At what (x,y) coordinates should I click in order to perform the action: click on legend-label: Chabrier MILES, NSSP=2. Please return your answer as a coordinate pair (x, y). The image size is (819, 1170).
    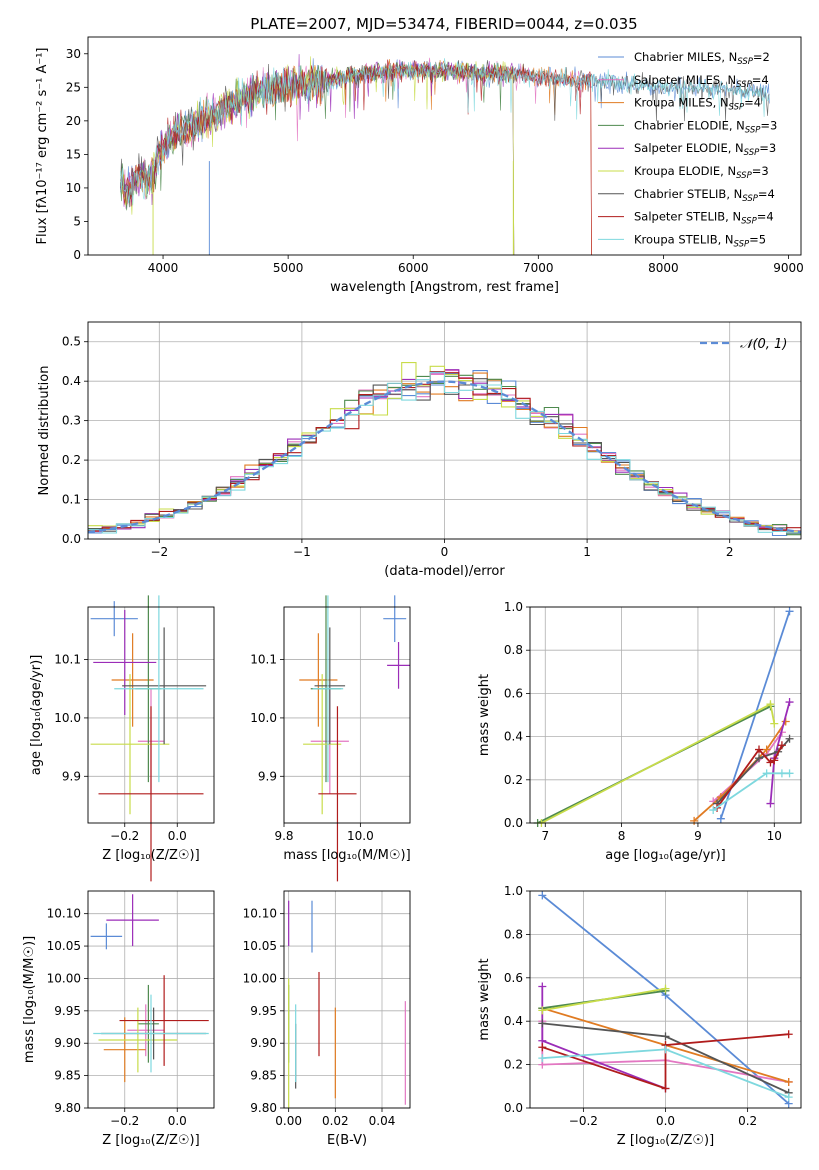
    Looking at the image, I should click on (702, 58).